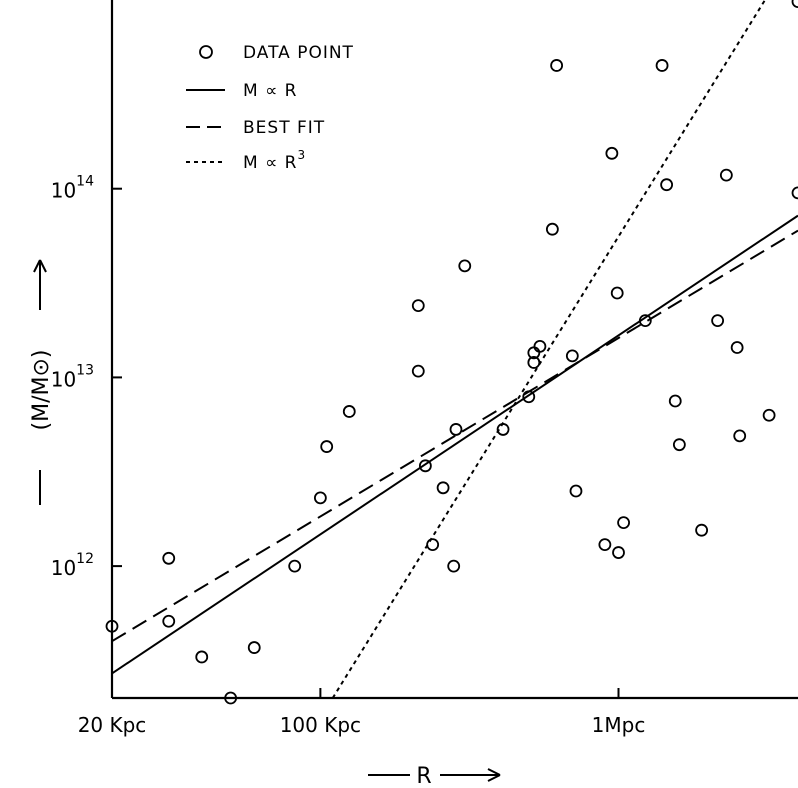 This screenshot has width=798, height=788. What do you see at coordinates (72, 376) in the screenshot?
I see `y-tick-label: 1013` at bounding box center [72, 376].